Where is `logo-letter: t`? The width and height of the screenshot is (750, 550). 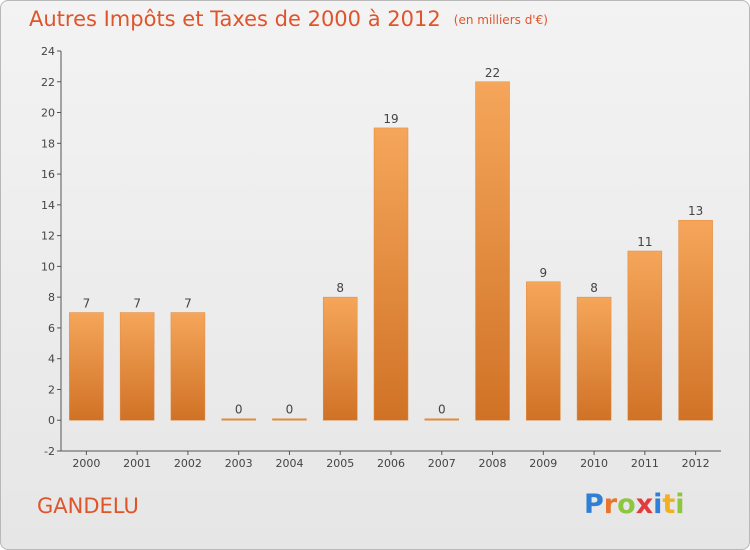 logo-letter: t is located at coordinates (669, 504).